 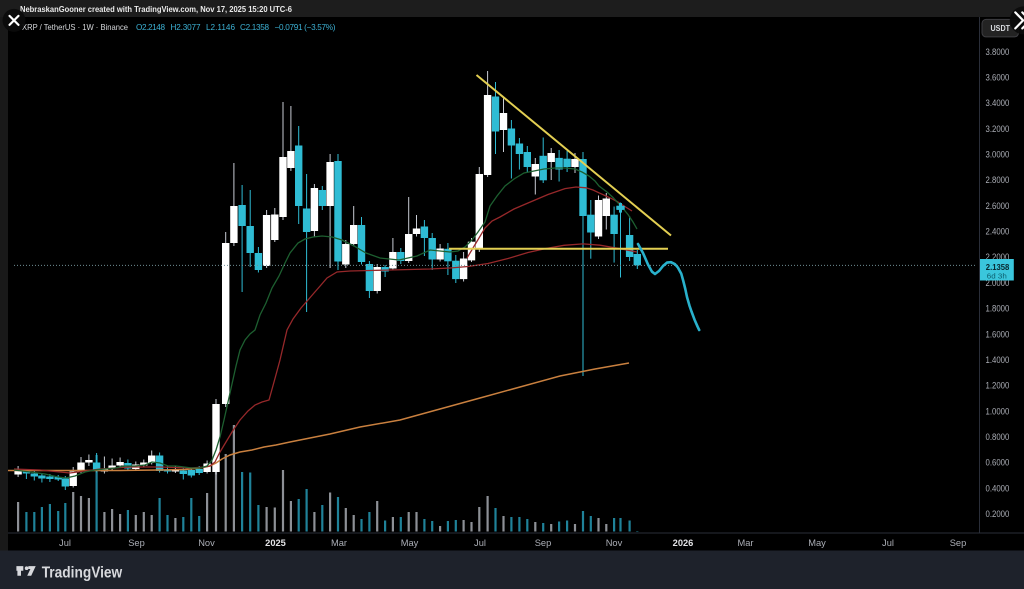 What do you see at coordinates (998, 180) in the screenshot?
I see `svg-text: 2.8000` at bounding box center [998, 180].